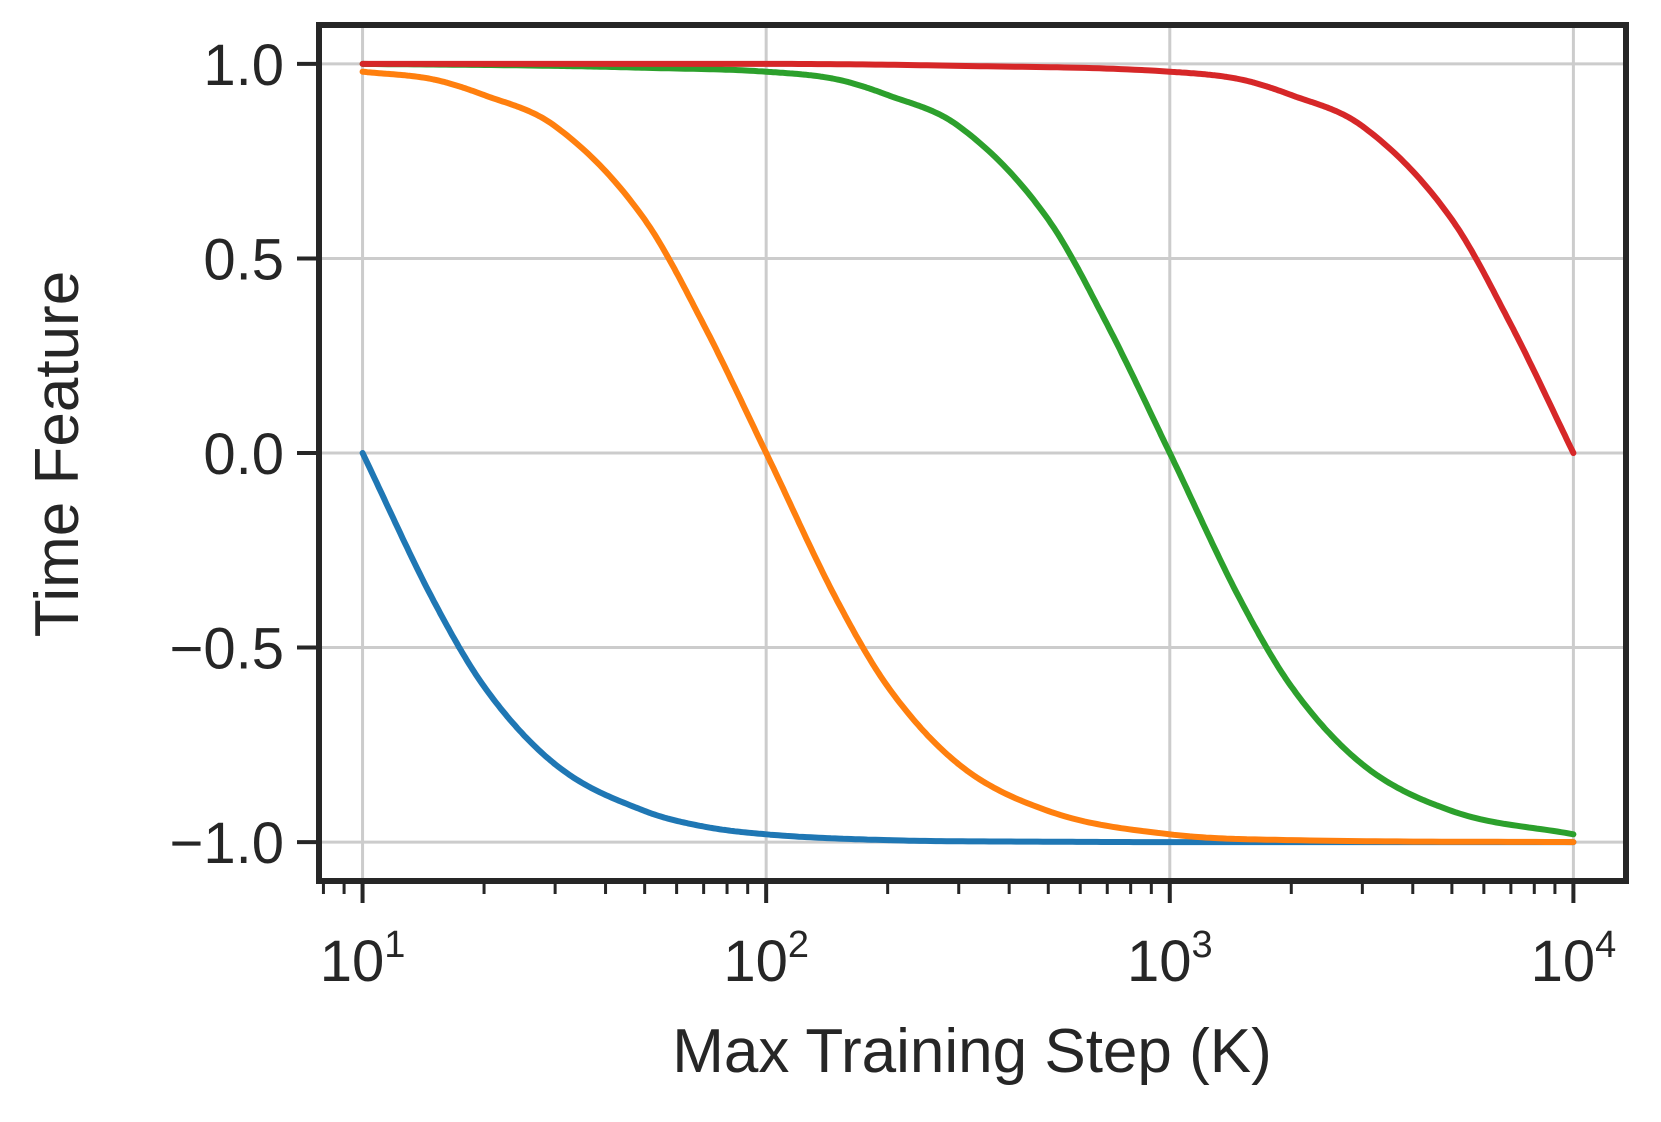 Image resolution: width=1661 pixels, height=1122 pixels. Describe the element at coordinates (766, 959) in the screenshot. I see `x-tick-label: 10²` at that location.